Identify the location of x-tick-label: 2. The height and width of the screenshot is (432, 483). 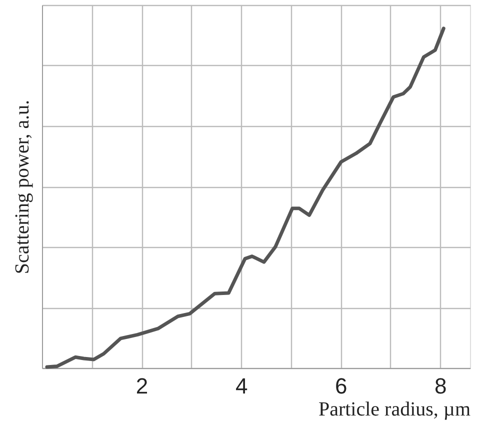
(142, 386).